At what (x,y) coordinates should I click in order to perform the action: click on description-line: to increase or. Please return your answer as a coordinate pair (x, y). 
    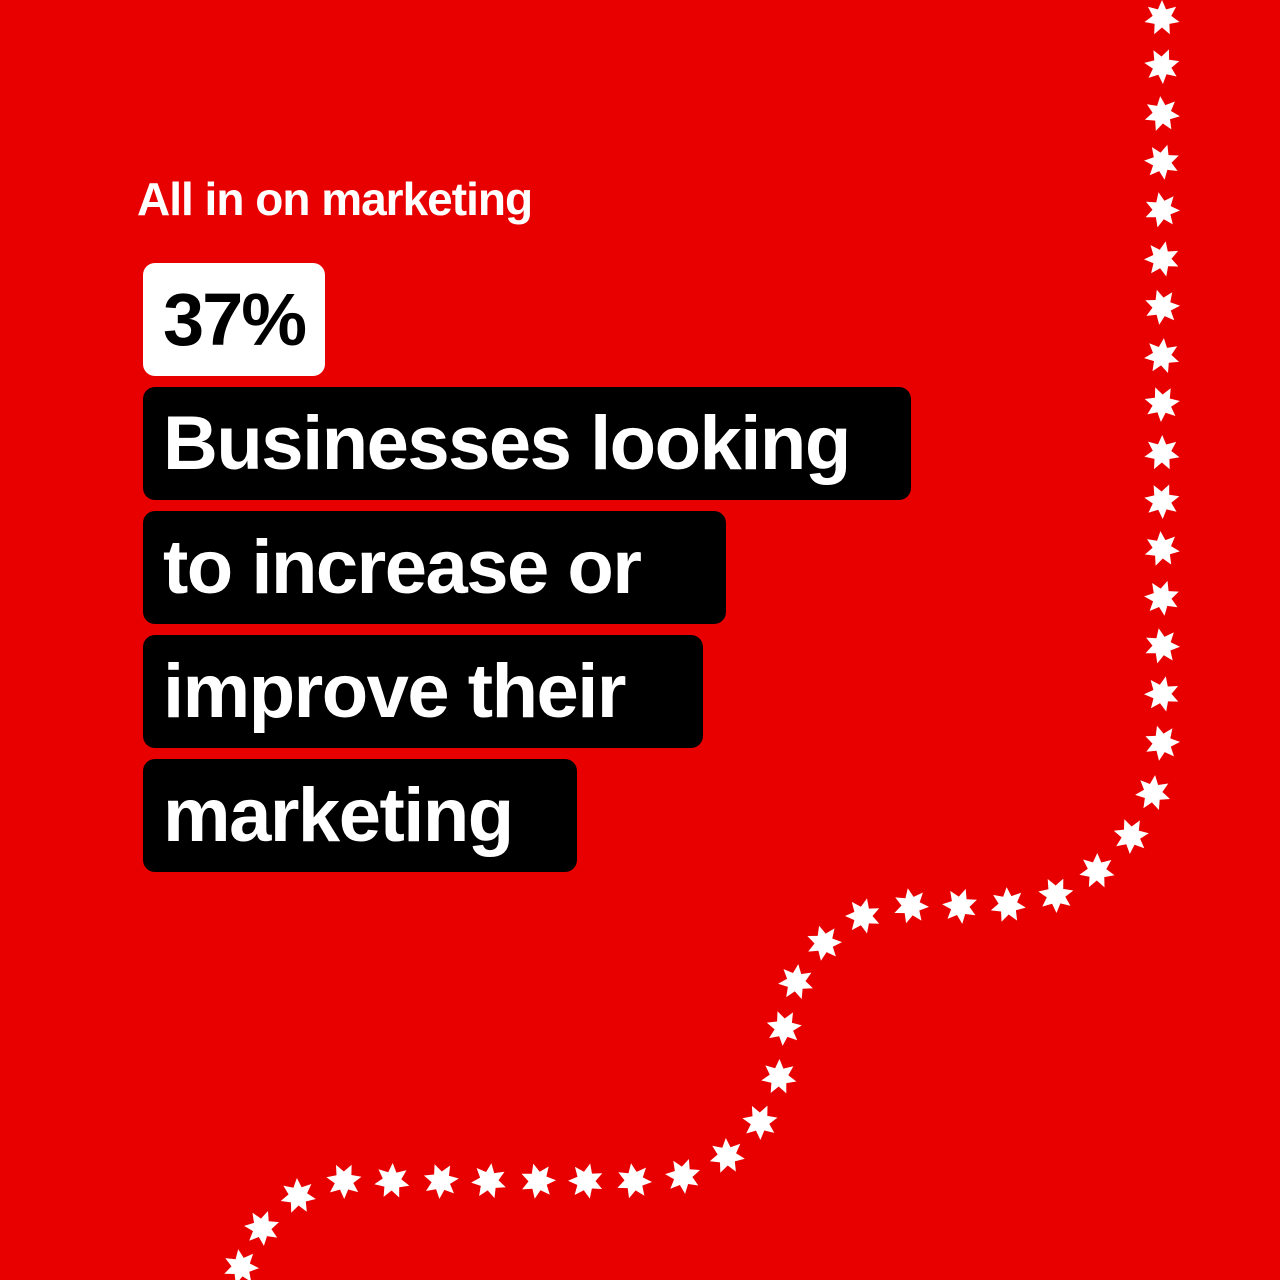
    Looking at the image, I should click on (434, 567).